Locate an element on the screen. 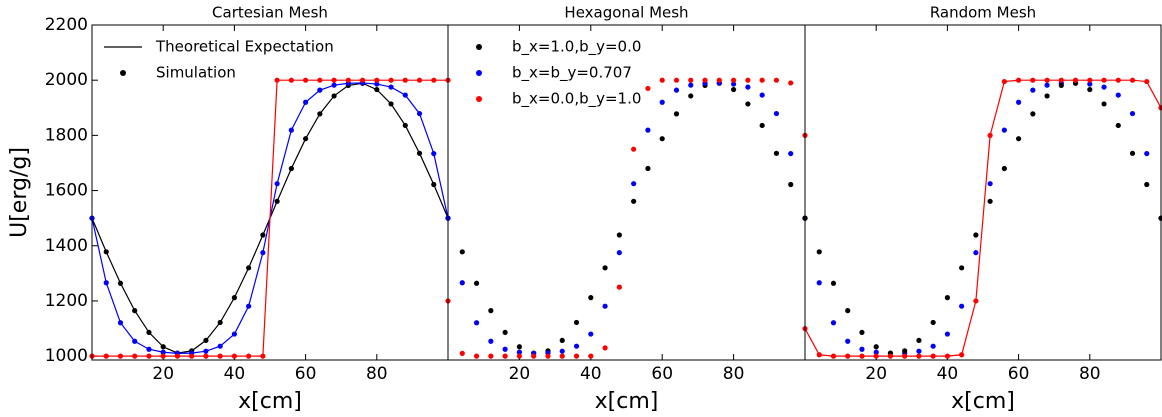 This screenshot has height=417, width=1162. legend-label: b_x=b_y=0.707 is located at coordinates (572, 73).